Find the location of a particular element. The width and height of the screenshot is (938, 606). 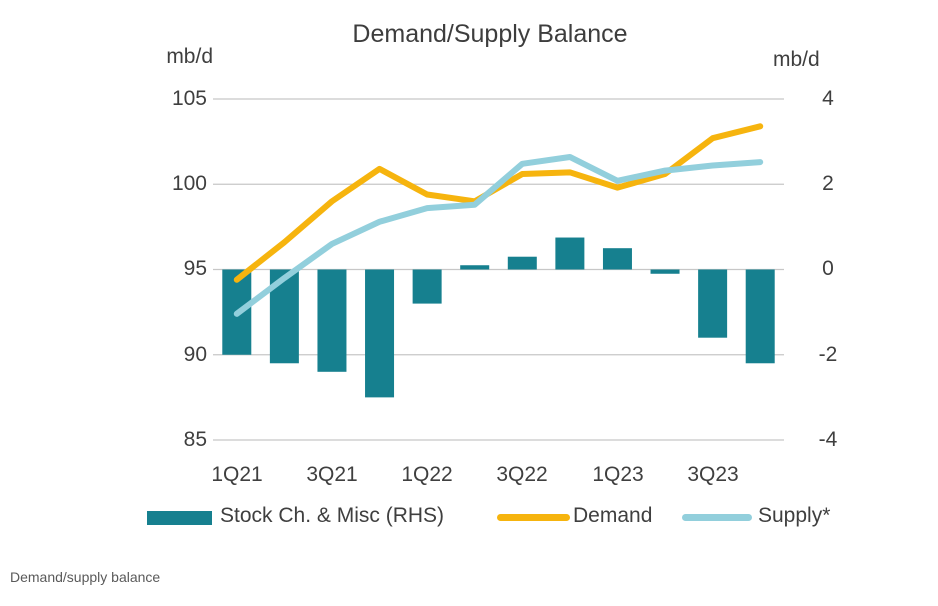

legend-label-stock-ch-misc: Stock Ch. & Misc (RHS) is located at coordinates (332, 515).